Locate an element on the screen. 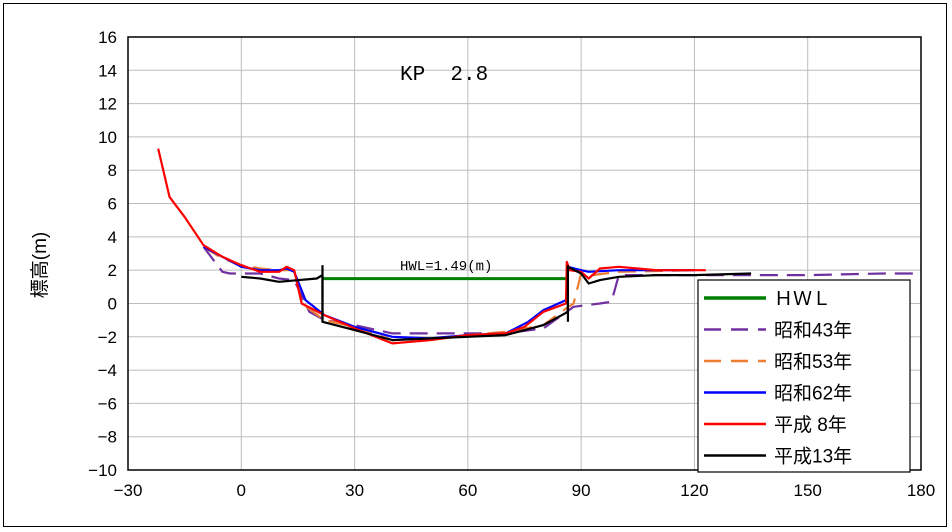 The height and width of the screenshot is (532, 952). y-axis-ticks: −10 −8 −6 −4 −2 0 2 4 6 8 10 12 14 16 is located at coordinates (102, 254).